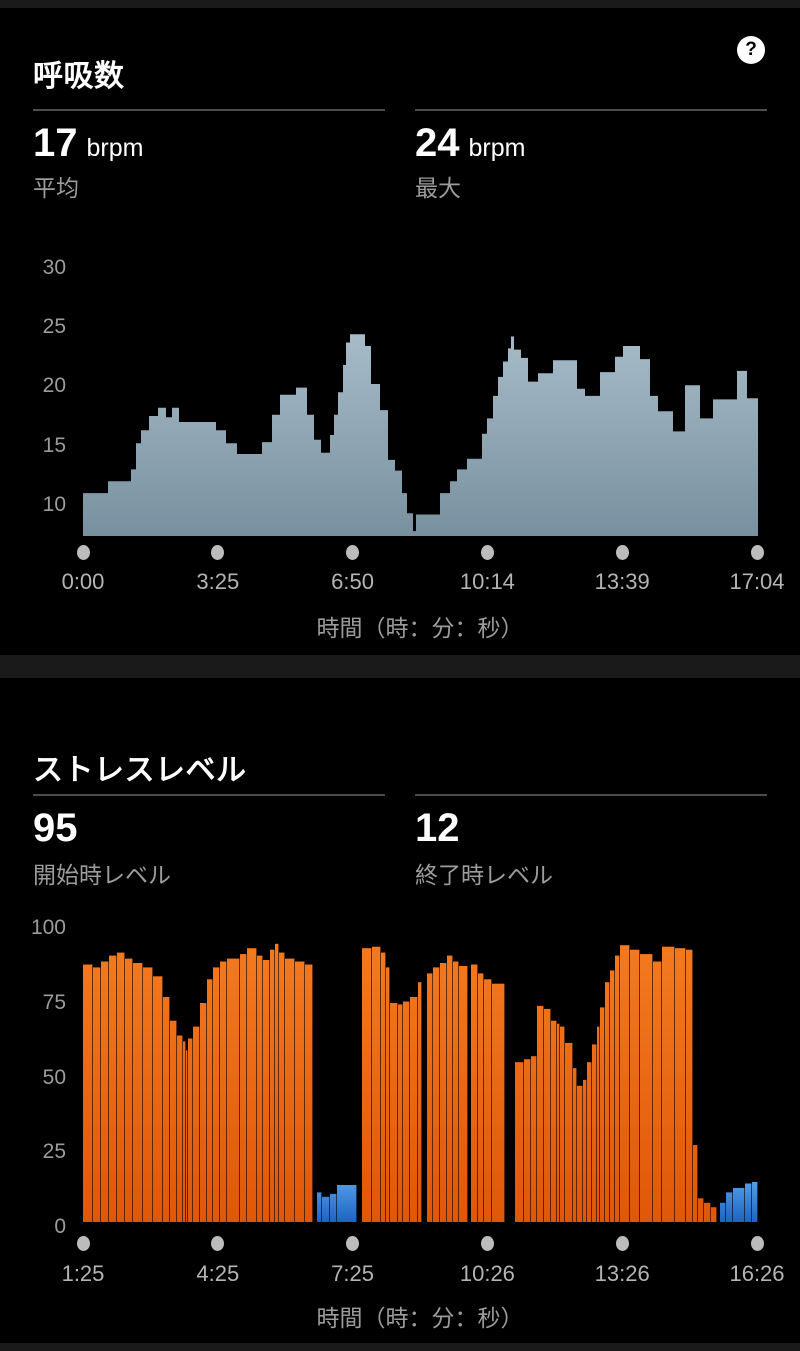 The image size is (800, 1351). I want to click on respiration-area-series, so click(420, 435).